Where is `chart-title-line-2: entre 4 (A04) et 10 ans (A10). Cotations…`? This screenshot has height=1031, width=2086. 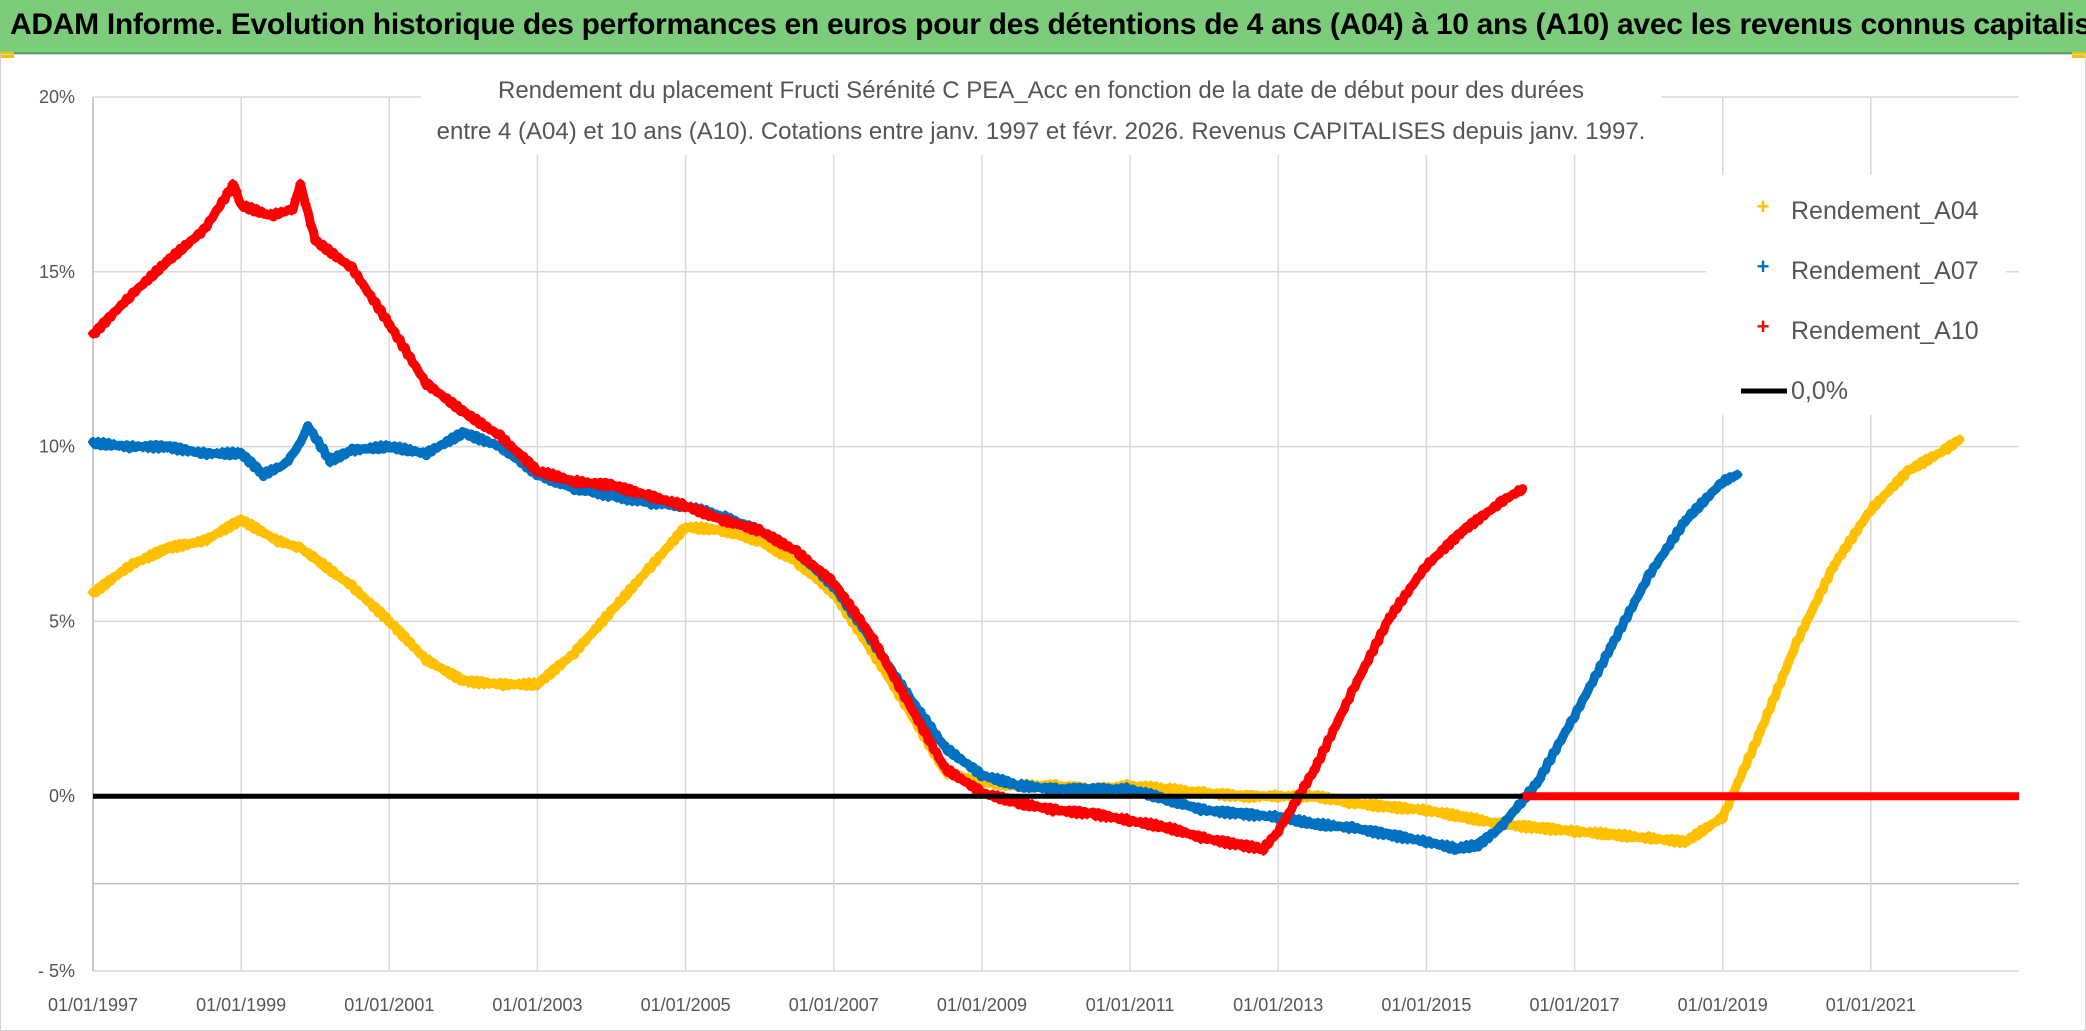
chart-title-line-2: entre 4 (A04) et 10 ans (A10). Cotations… is located at coordinates (1041, 131).